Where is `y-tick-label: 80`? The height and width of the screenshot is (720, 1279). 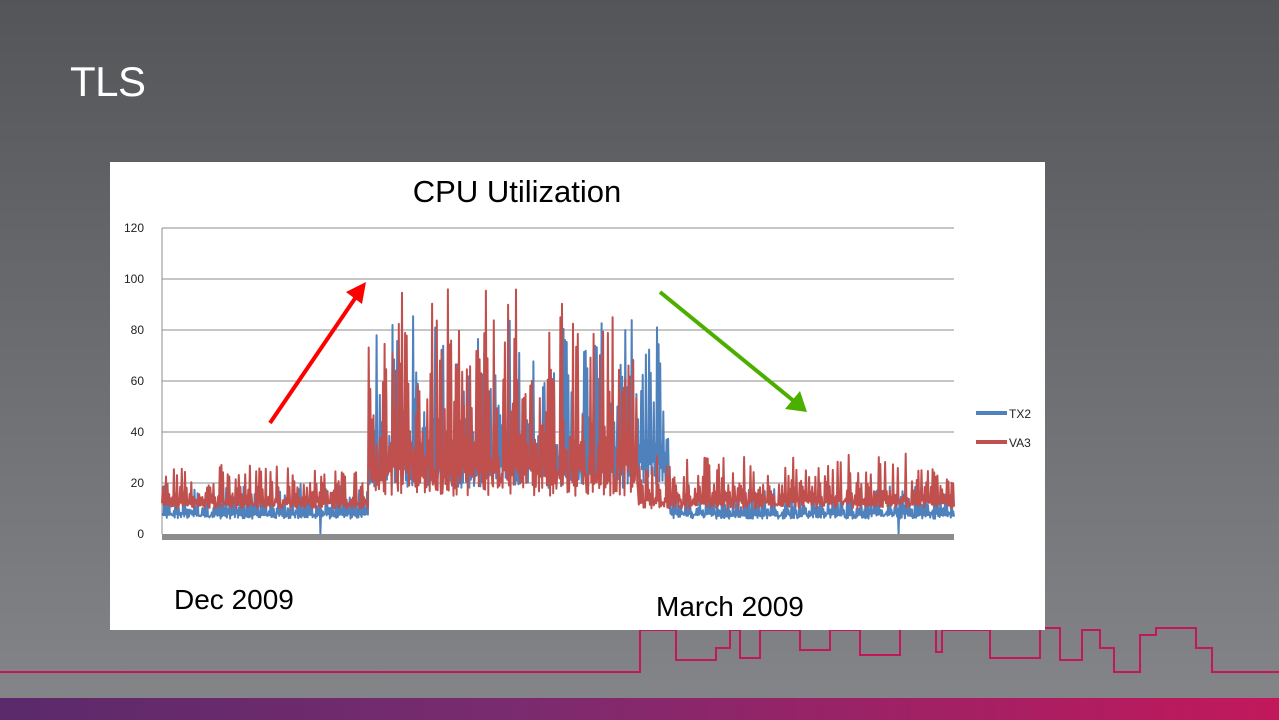 y-tick-label: 80 is located at coordinates (138, 330).